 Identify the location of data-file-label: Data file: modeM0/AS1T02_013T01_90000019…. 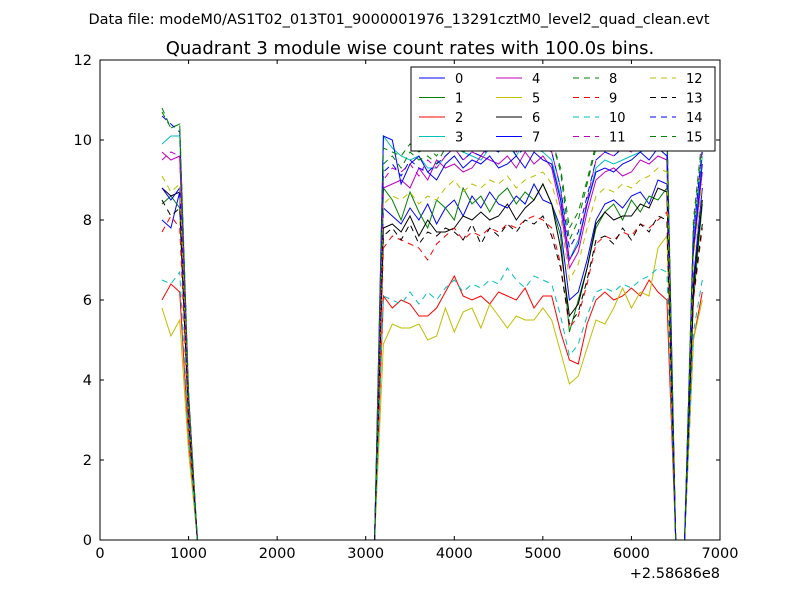
(398, 20).